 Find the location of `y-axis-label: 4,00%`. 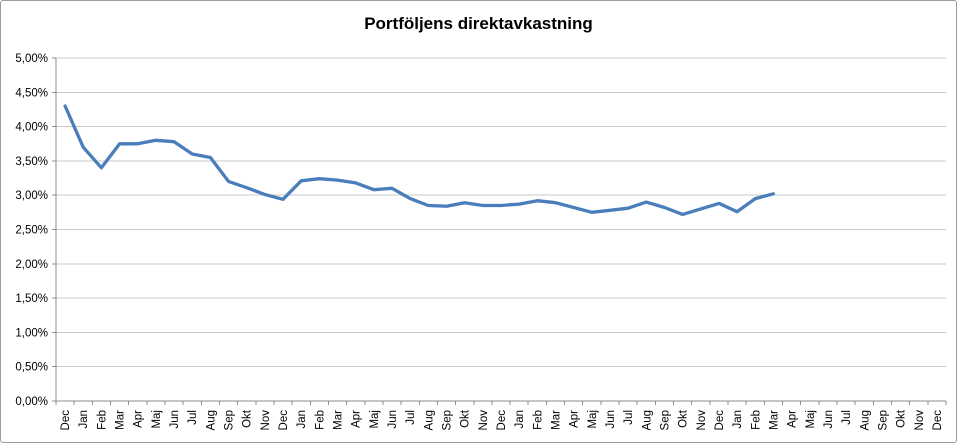

y-axis-label: 4,00% is located at coordinates (31, 128).